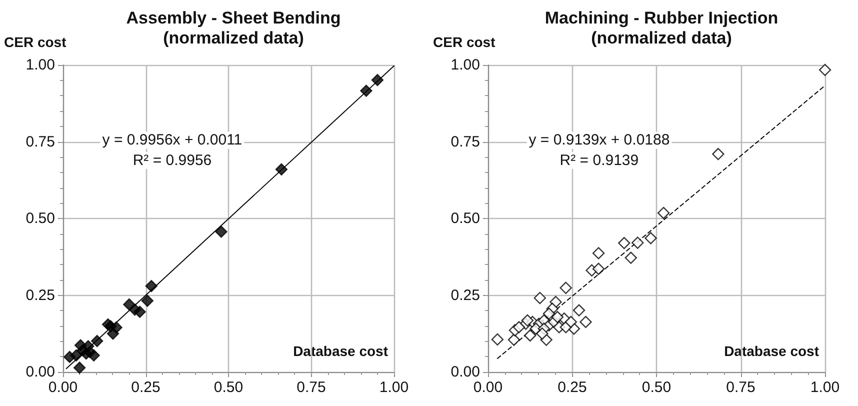 This screenshot has height=406, width=858. Describe the element at coordinates (599, 140) in the screenshot. I see `annotation: y = 0.9139x + 0.0188` at that location.